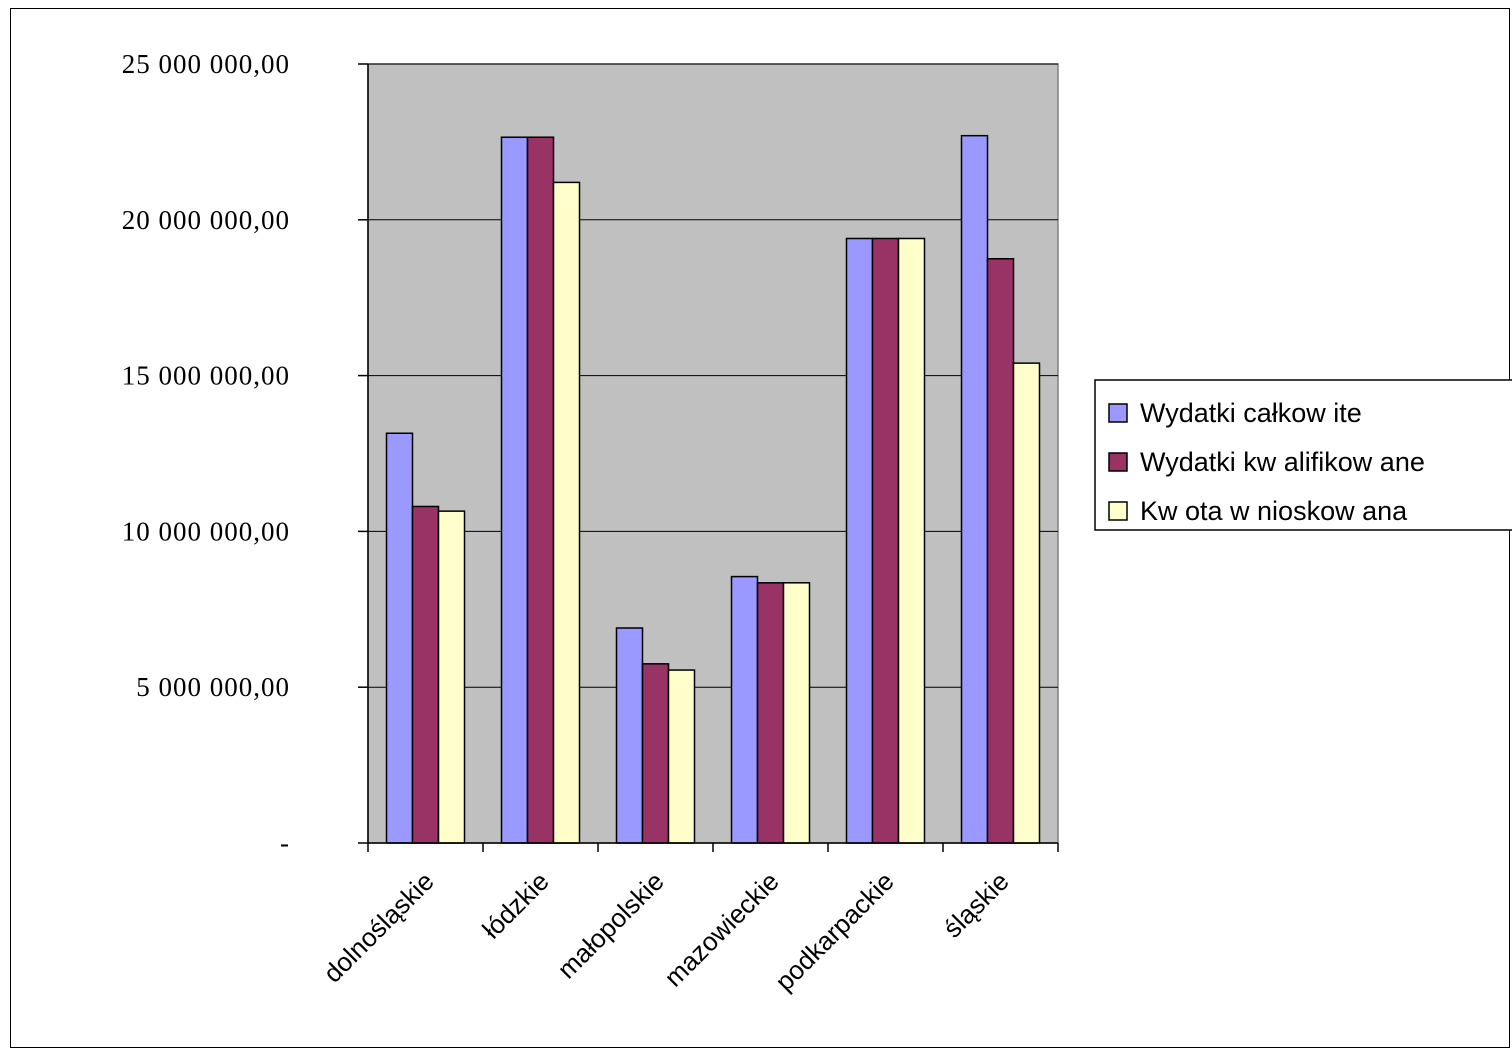 This screenshot has width=1512, height=1051. What do you see at coordinates (515, 905) in the screenshot?
I see `x-tick-label: łódzkie` at bounding box center [515, 905].